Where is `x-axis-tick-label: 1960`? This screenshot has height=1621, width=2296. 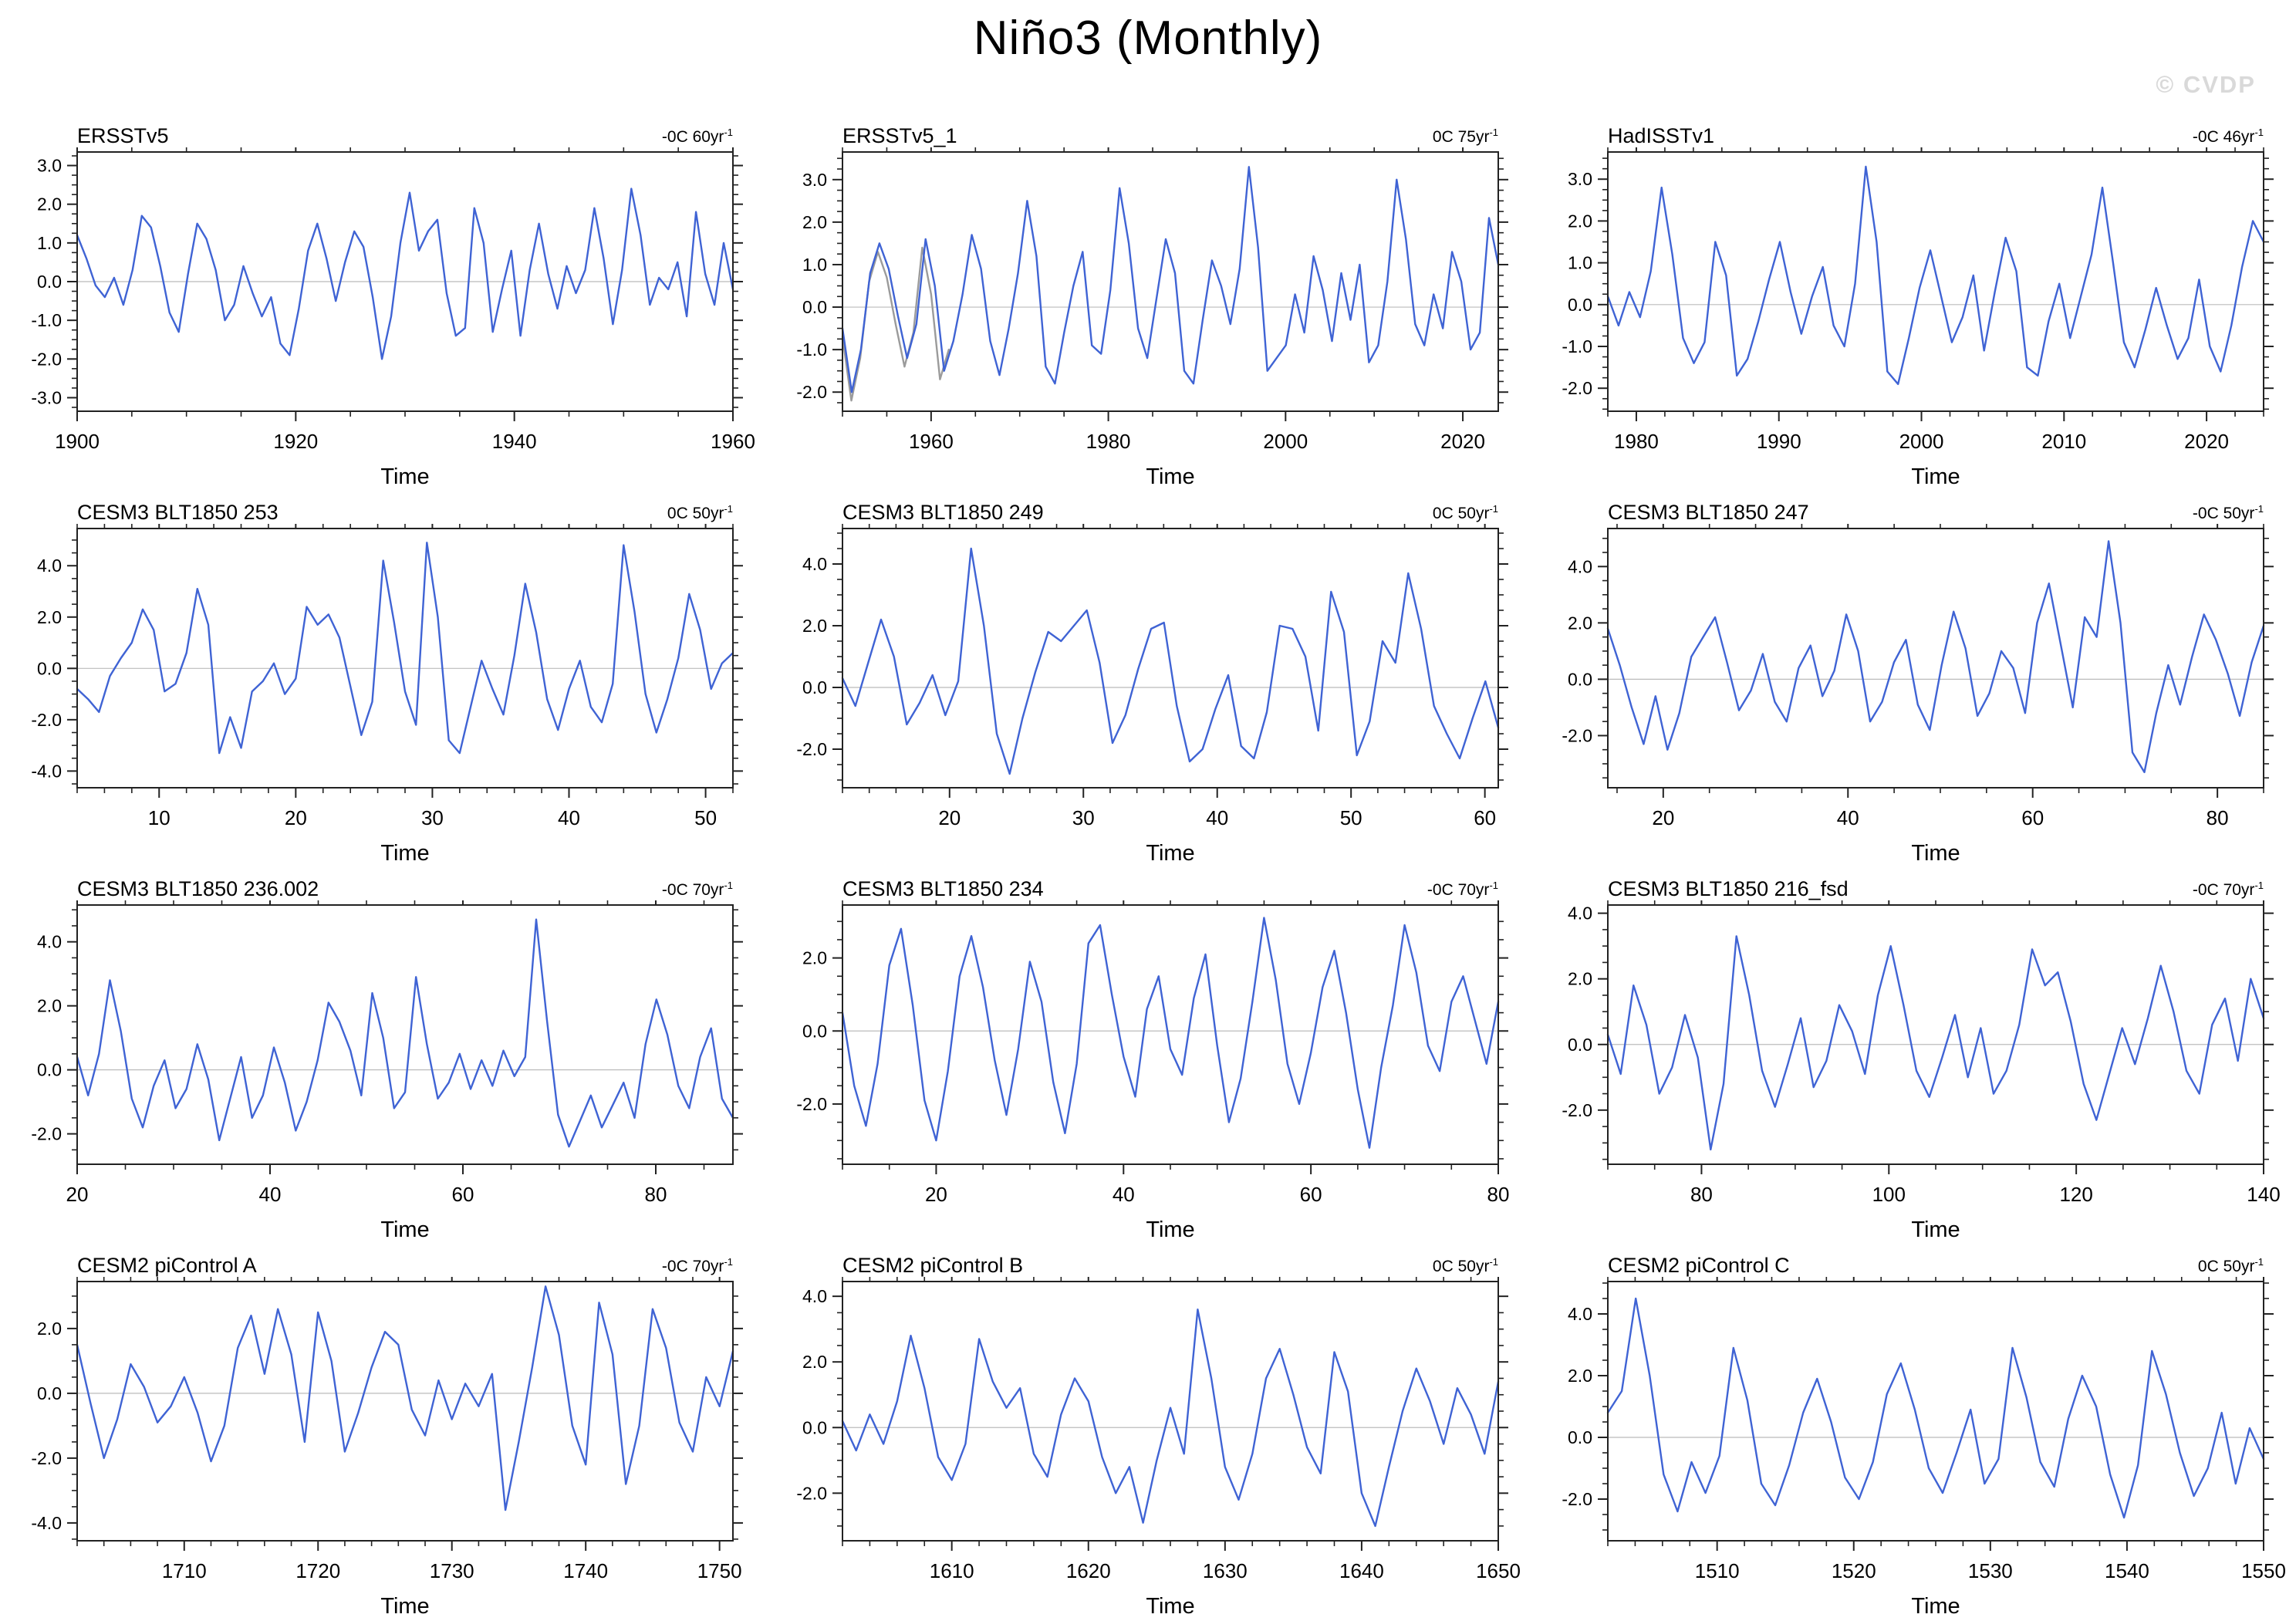 x-axis-tick-label: 1960 is located at coordinates (931, 441).